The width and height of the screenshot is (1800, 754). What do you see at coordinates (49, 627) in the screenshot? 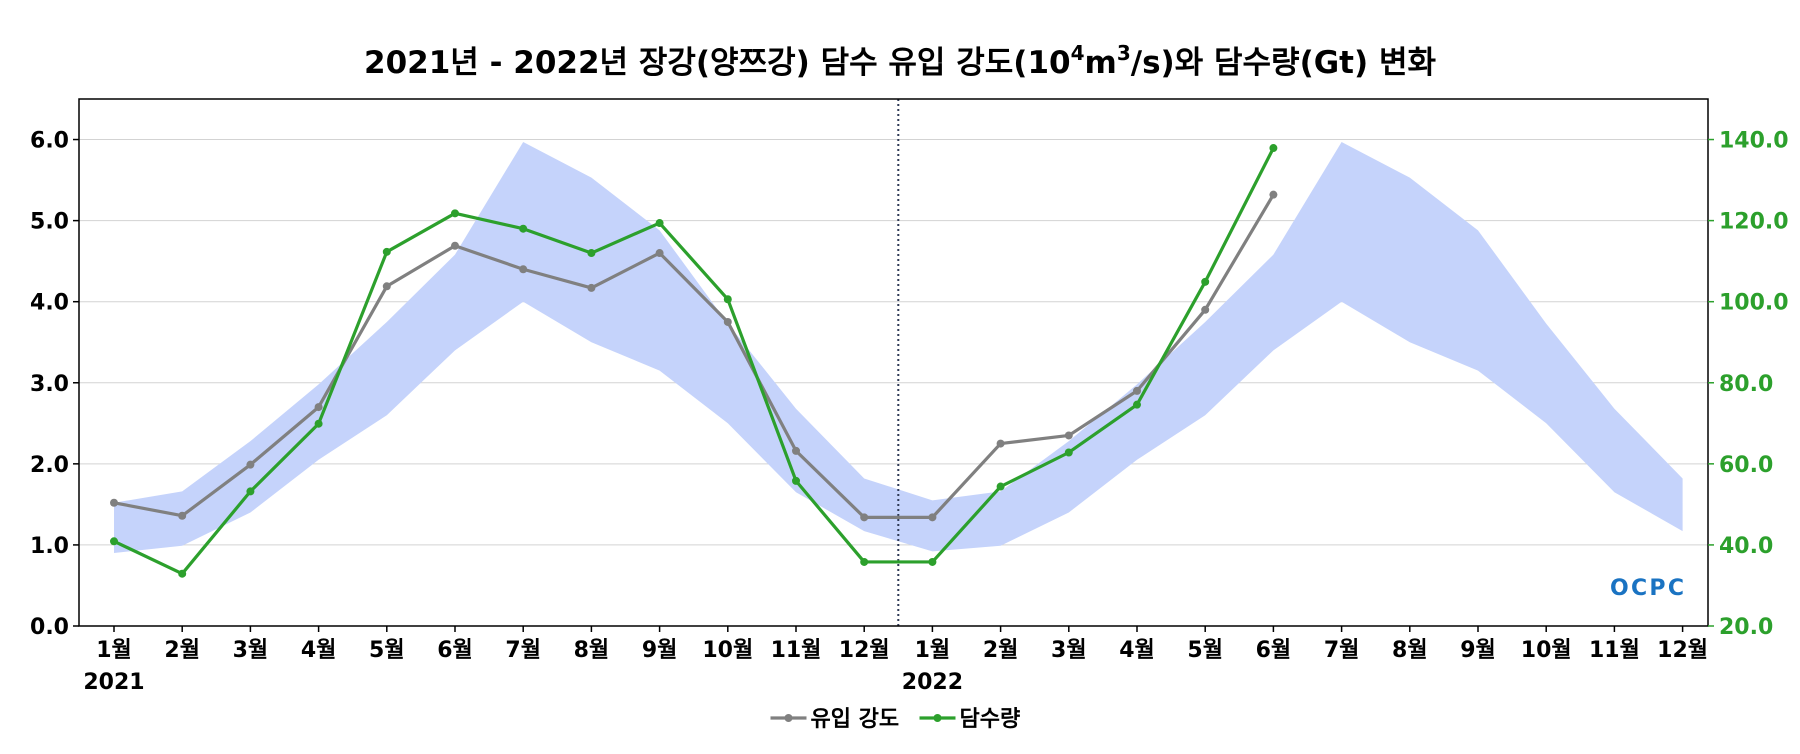
I see `y-left-tick-label-0: 0.0` at bounding box center [49, 627].